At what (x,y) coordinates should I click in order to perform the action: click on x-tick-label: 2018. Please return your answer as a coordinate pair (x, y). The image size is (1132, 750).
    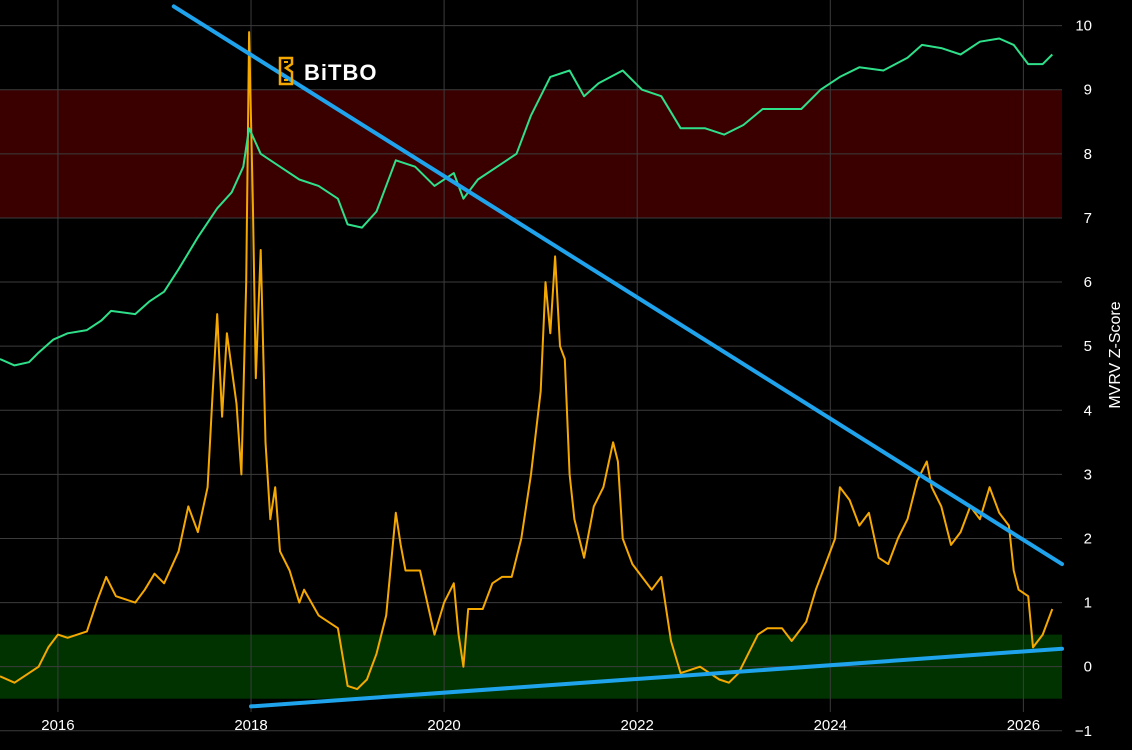
    Looking at the image, I should click on (250, 725).